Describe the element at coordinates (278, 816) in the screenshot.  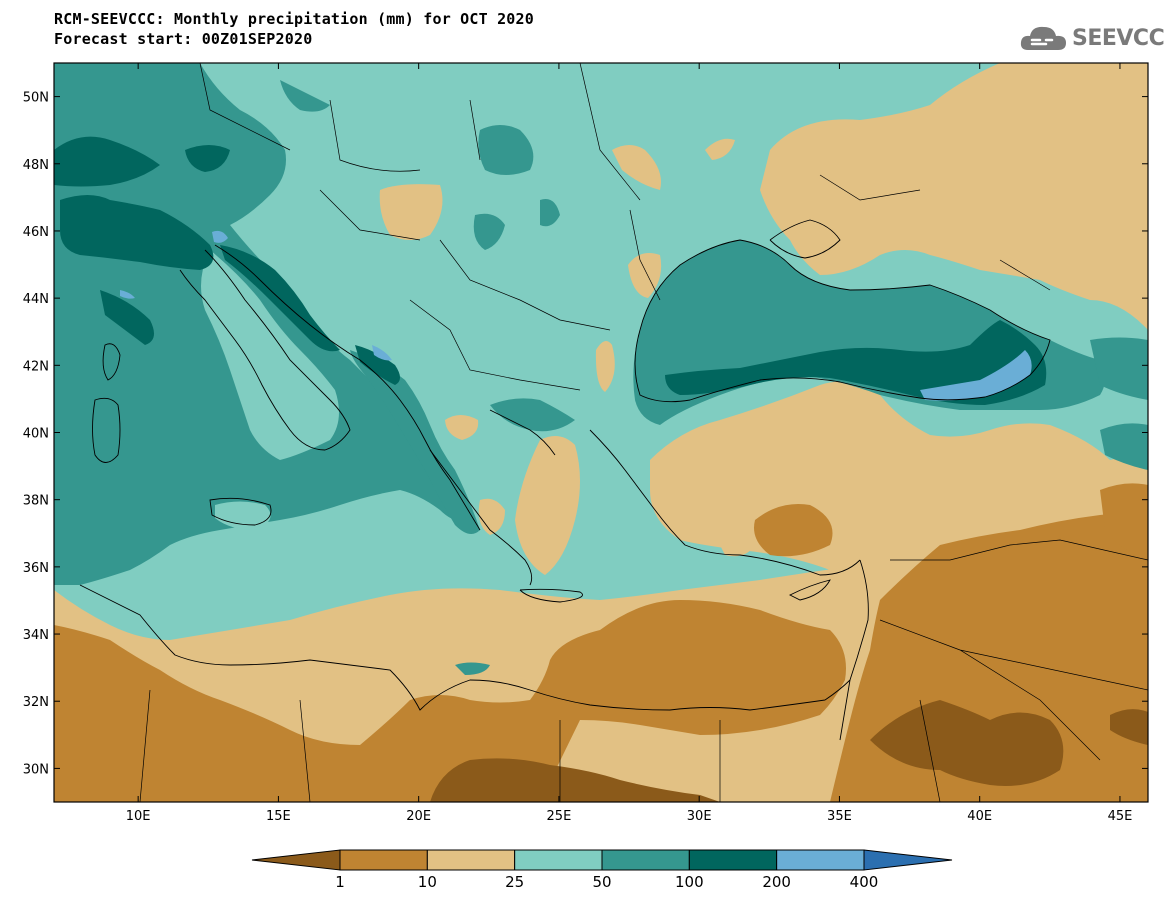
I see `lon-tick-label: 15E` at that location.